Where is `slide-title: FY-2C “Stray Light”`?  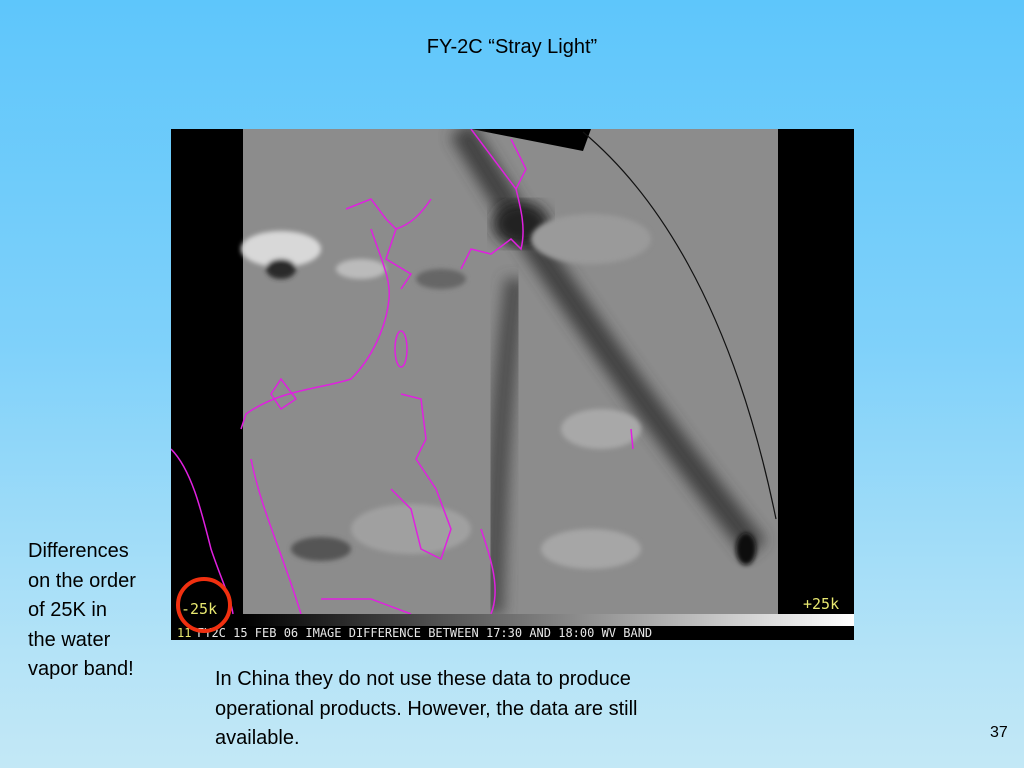
slide-title: FY-2C “Stray Light” is located at coordinates (512, 47).